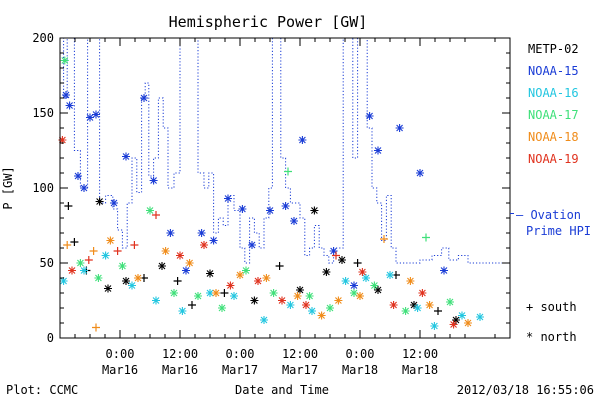 The height and width of the screenshot is (400, 600). Describe the element at coordinates (551, 307) in the screenshot. I see `marker-legend-south: + south` at that location.